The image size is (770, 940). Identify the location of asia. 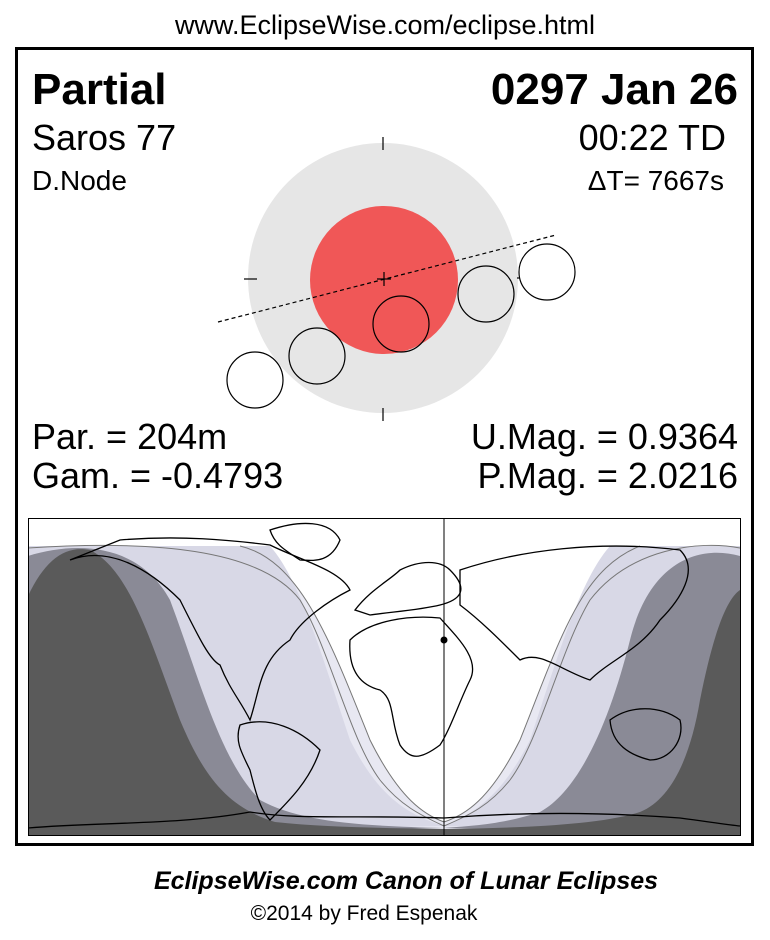
(574, 613).